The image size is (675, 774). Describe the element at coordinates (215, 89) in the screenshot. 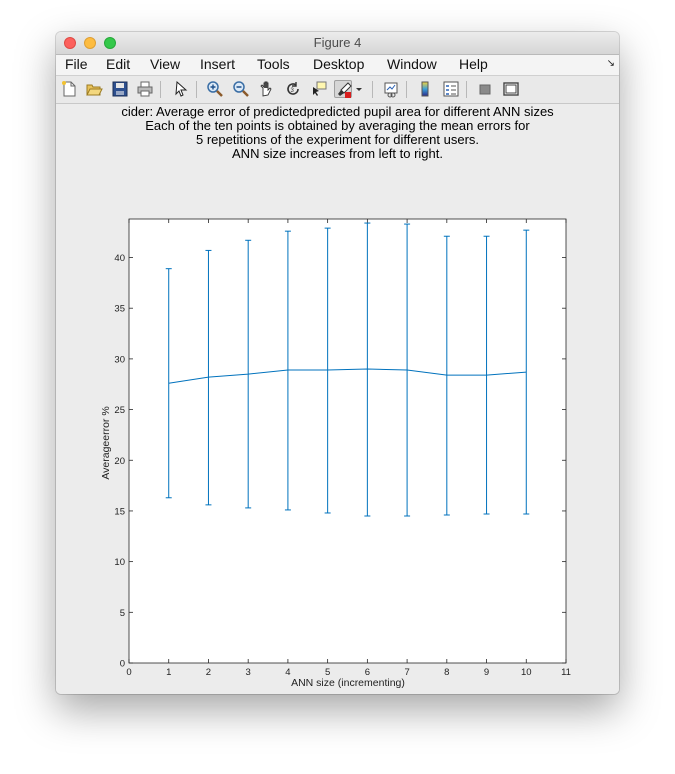

I see `zoom-in-icon` at that location.